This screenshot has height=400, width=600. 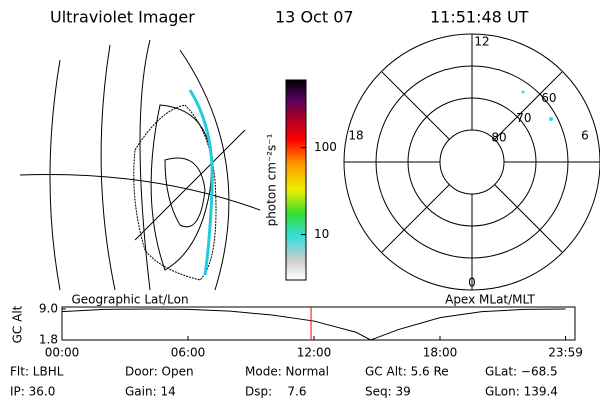 I want to click on ring, so click(x=472, y=162).